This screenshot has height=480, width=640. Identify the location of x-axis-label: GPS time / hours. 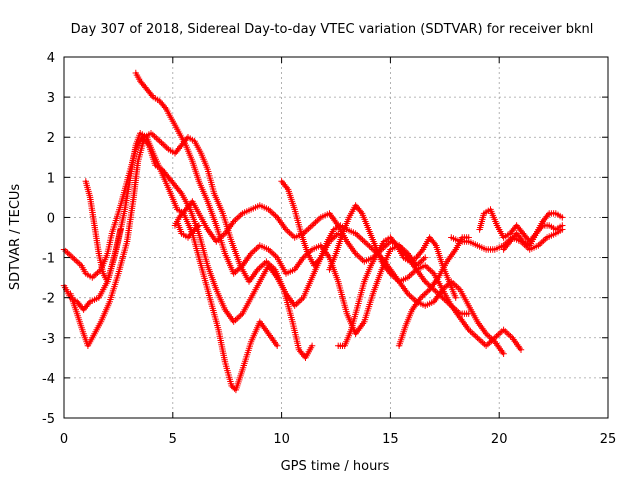
(335, 466).